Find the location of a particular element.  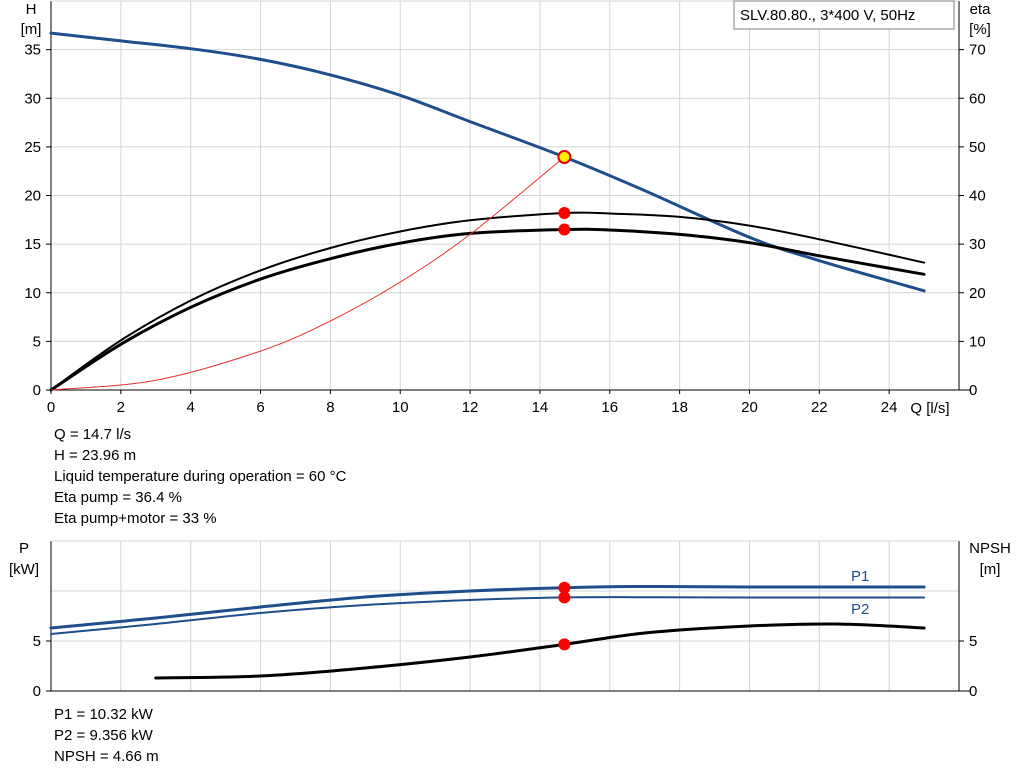

info-eta-total: Eta pump+motor = 33 % is located at coordinates (135, 518).